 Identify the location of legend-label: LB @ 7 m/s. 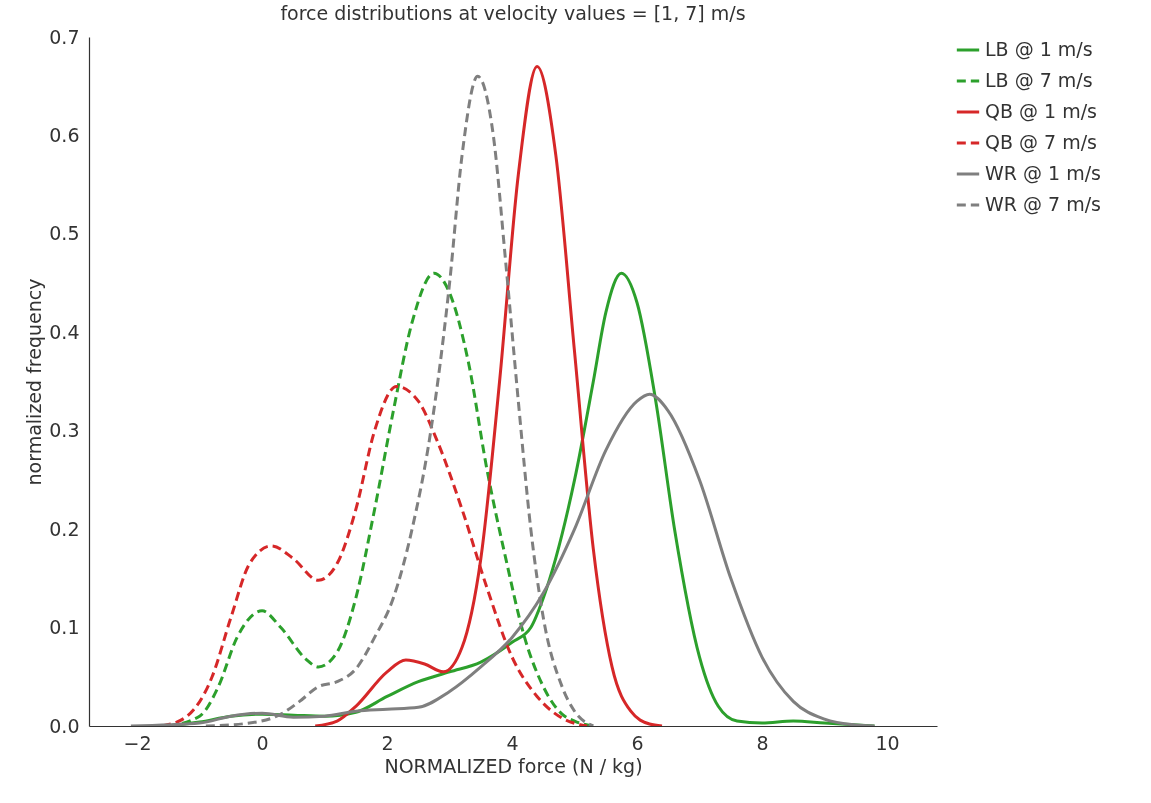
(1039, 80).